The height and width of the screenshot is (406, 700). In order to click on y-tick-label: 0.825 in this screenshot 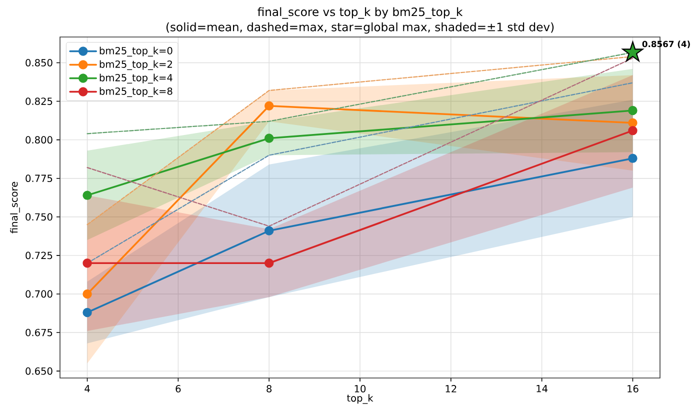, I will do `click(39, 101)`.